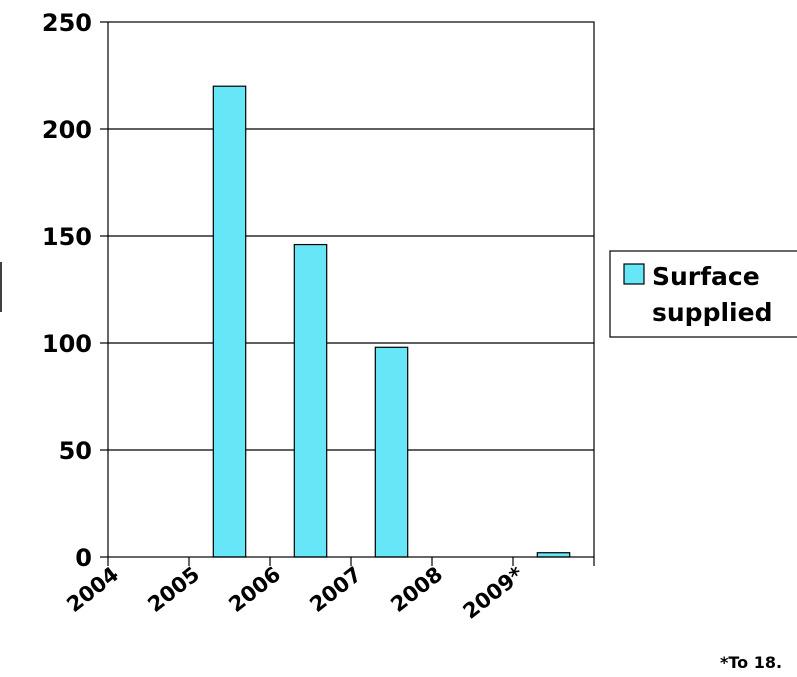  What do you see at coordinates (416, 589) in the screenshot?
I see `x-tick-label: 2008` at bounding box center [416, 589].